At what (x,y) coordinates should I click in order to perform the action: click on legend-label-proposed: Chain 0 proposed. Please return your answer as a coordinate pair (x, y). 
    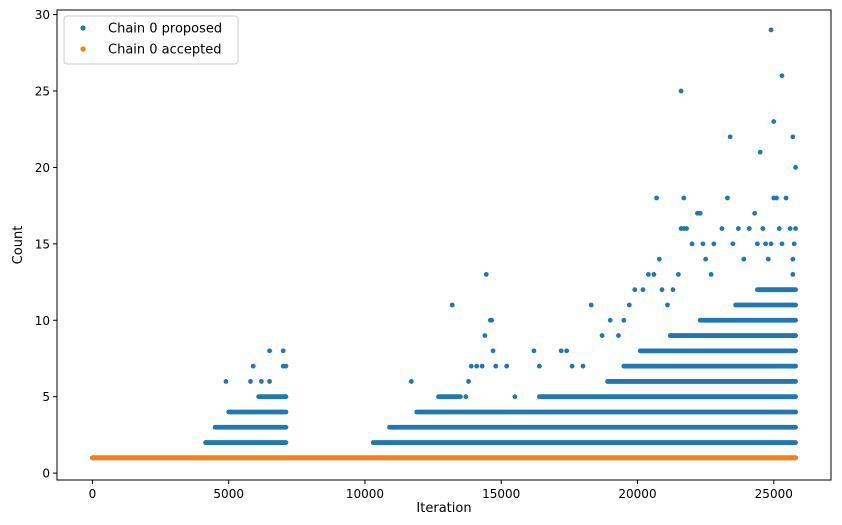
    Looking at the image, I should click on (165, 29).